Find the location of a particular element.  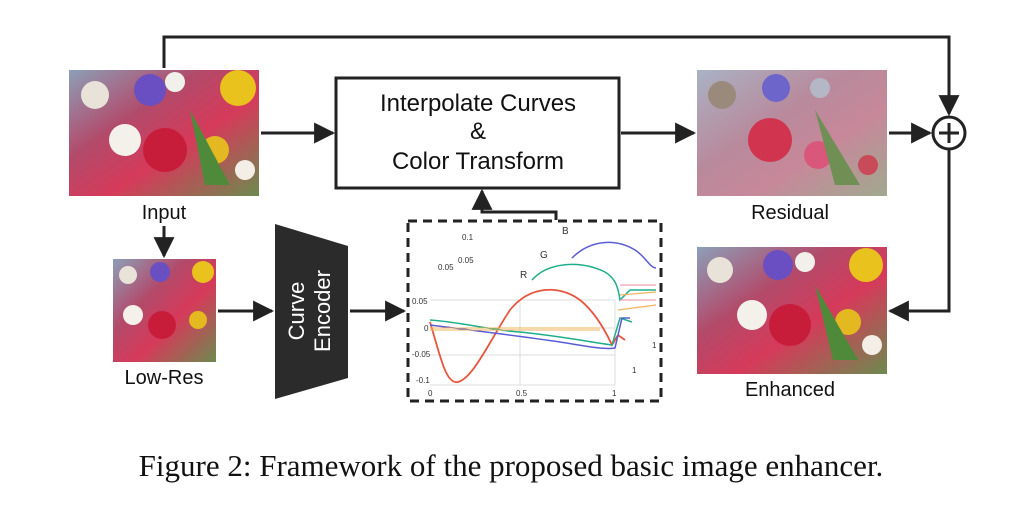

y-tick-neg-0.05: -0.05 is located at coordinates (421, 354).